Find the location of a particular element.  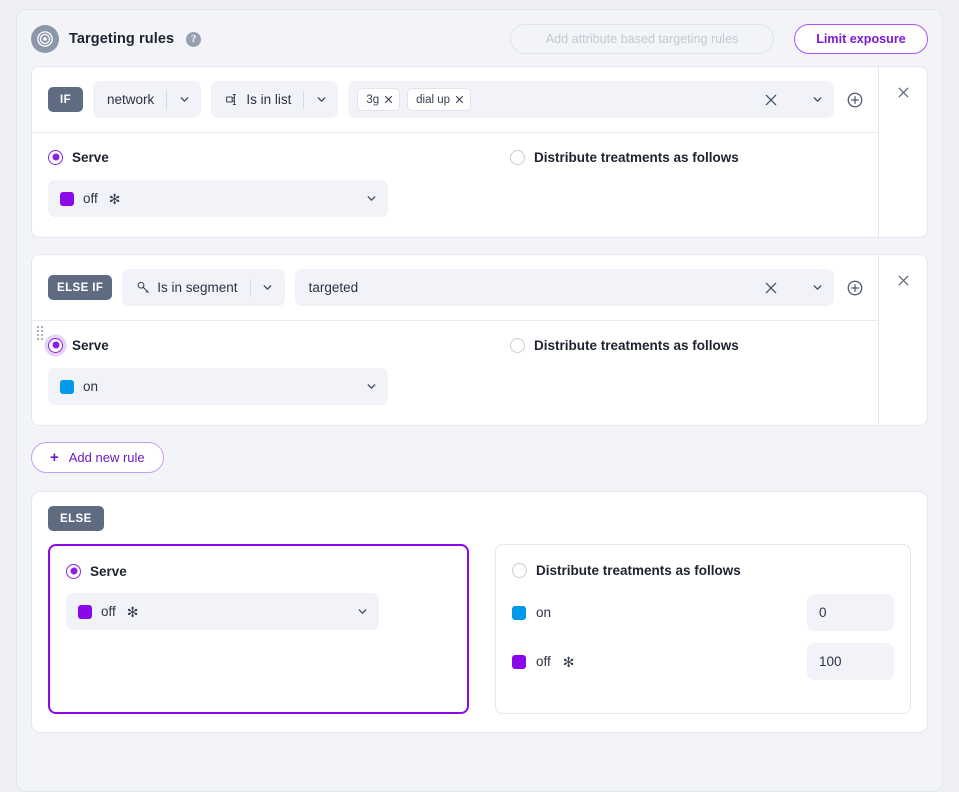

condition-row: ELSE IF Is in segment is located at coordinates (455, 288).